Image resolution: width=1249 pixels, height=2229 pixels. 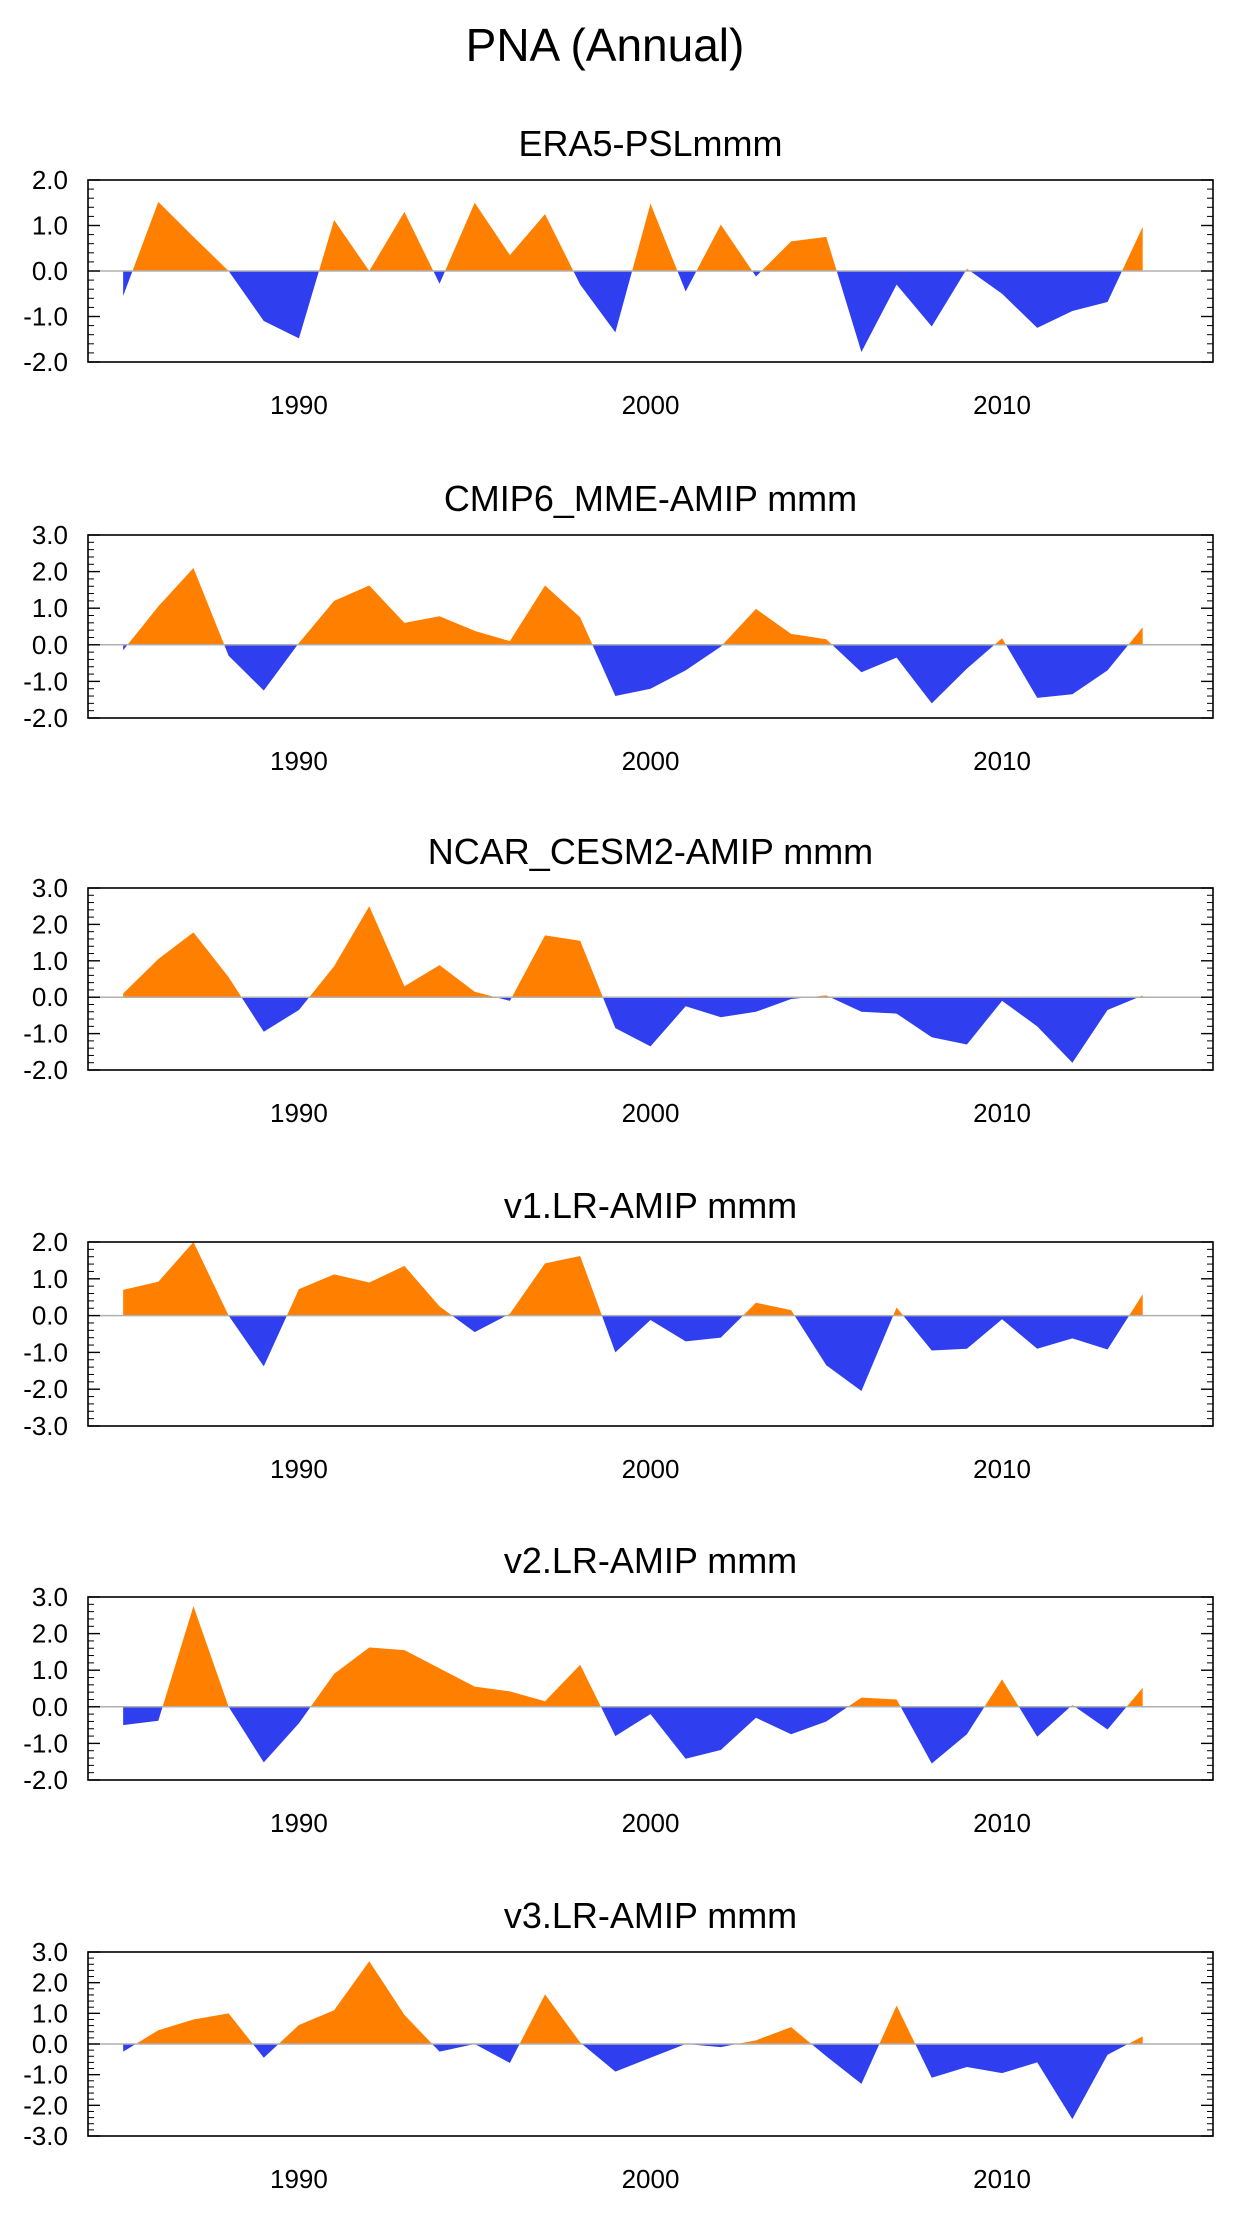 What do you see at coordinates (650, 1915) in the screenshot?
I see `panel-title: v3.LR-AMIP mmm` at bounding box center [650, 1915].